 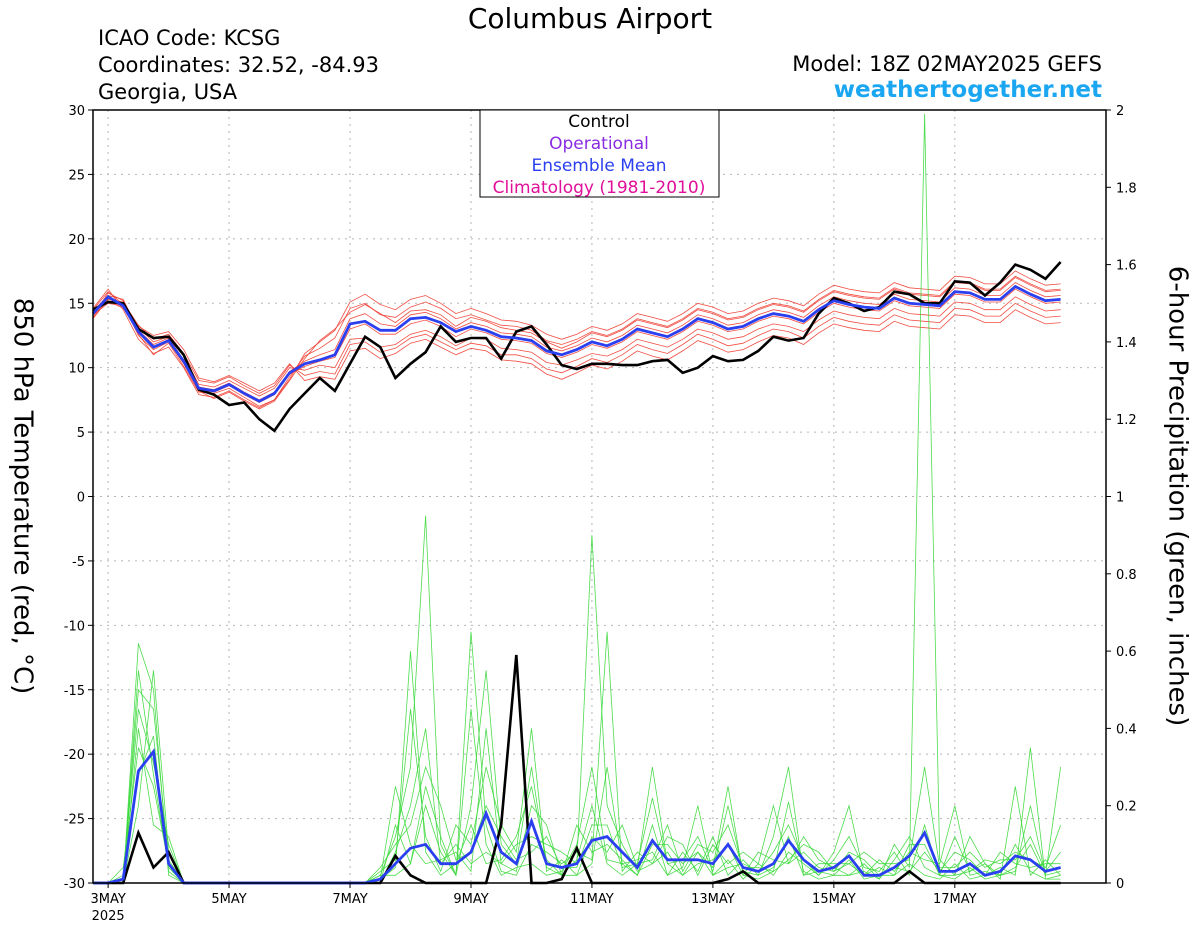 I want to click on right-tick-label: 2, so click(x=1120, y=111).